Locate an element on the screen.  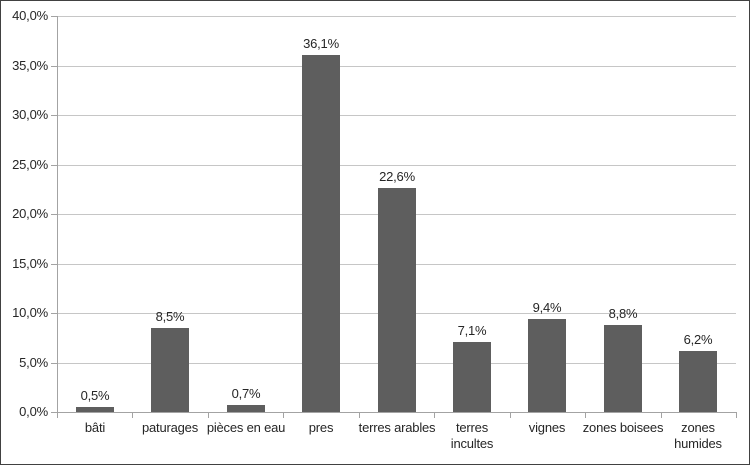
bar-value-label: 36,1% is located at coordinates (321, 43).